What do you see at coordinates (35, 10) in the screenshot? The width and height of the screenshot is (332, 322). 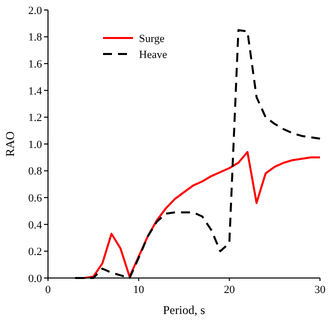 I see `y-tick-label: 2.0` at bounding box center [35, 10].